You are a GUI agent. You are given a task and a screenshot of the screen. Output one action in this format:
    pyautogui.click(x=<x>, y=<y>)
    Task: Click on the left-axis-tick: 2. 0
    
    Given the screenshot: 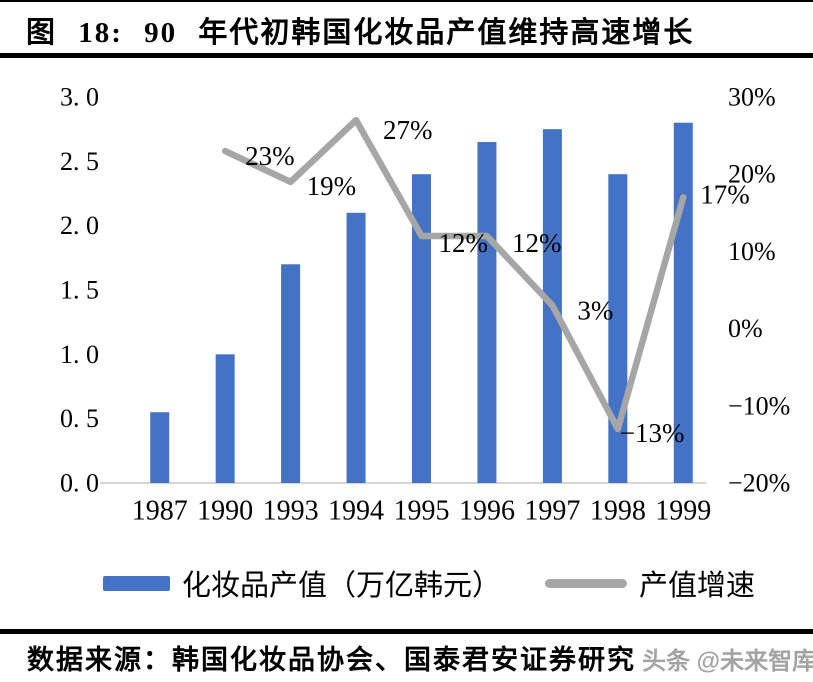 What is the action you would take?
    pyautogui.click(x=79, y=225)
    